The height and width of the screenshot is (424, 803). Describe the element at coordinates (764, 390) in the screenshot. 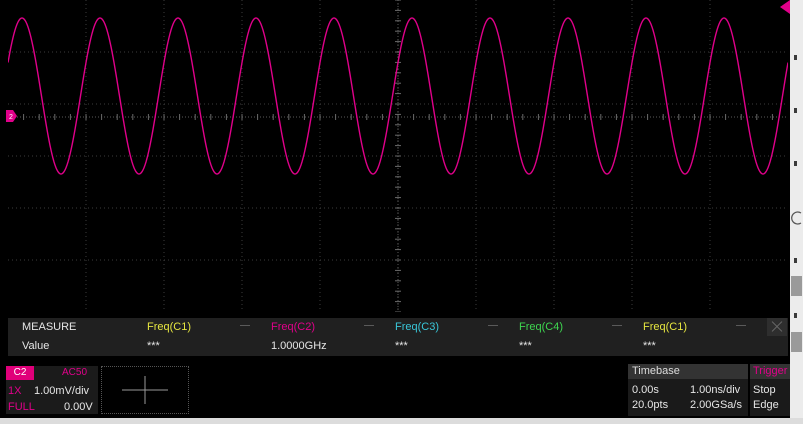

I see `trigger-state: Stop` at that location.